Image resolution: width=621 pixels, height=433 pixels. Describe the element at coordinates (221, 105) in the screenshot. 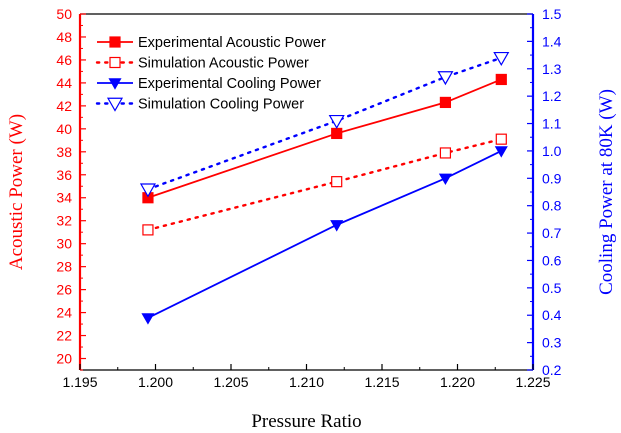

I see `legend-label: Simulation Cooling Power` at that location.